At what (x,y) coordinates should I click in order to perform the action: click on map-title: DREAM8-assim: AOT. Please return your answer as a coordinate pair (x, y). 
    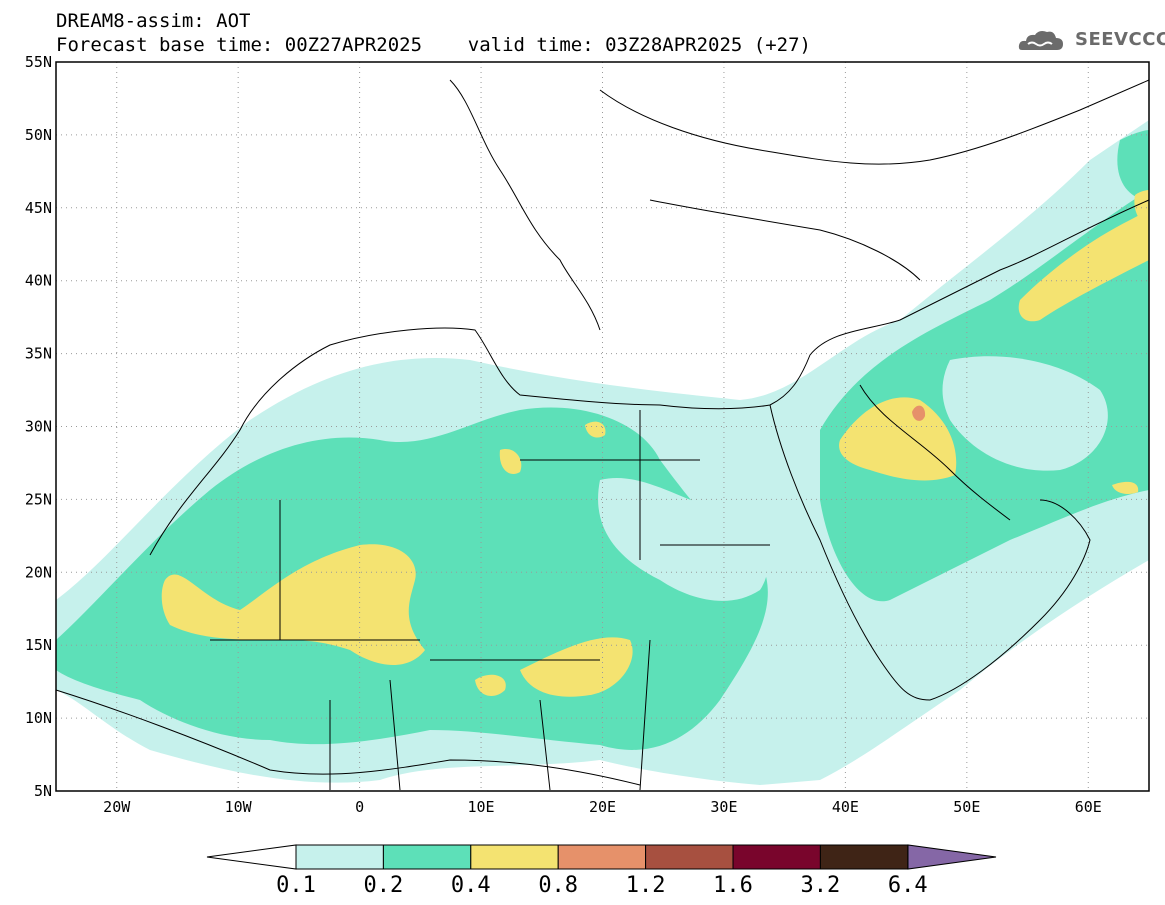
    Looking at the image, I should click on (153, 21).